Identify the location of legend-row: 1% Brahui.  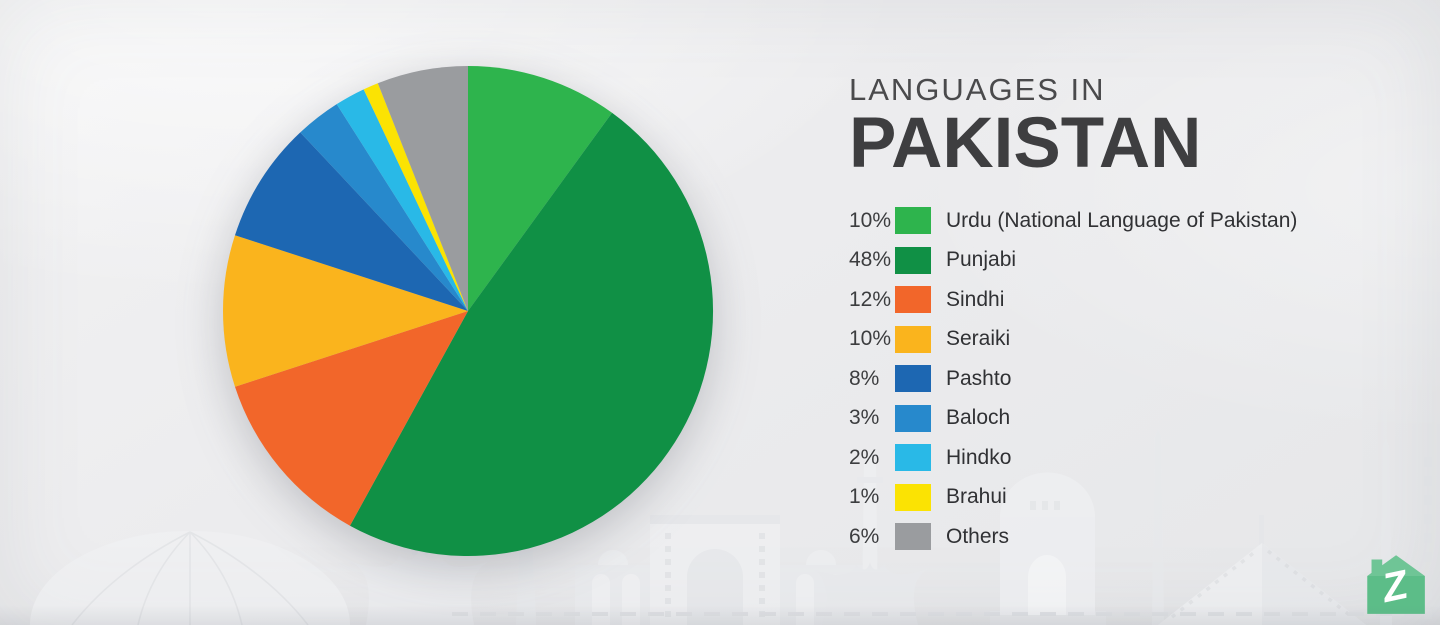
(1129, 498).